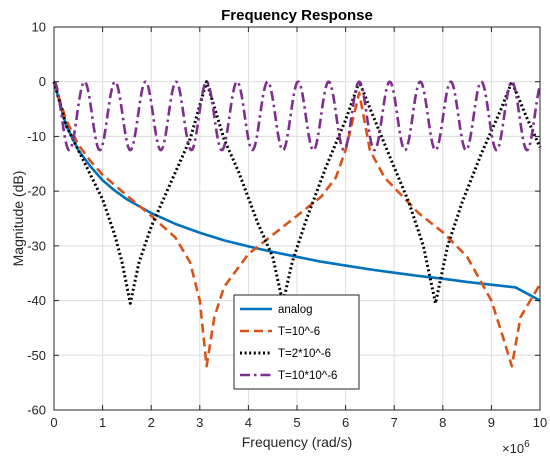 This screenshot has height=461, width=550. I want to click on x-tick-label: 7, so click(394, 422).